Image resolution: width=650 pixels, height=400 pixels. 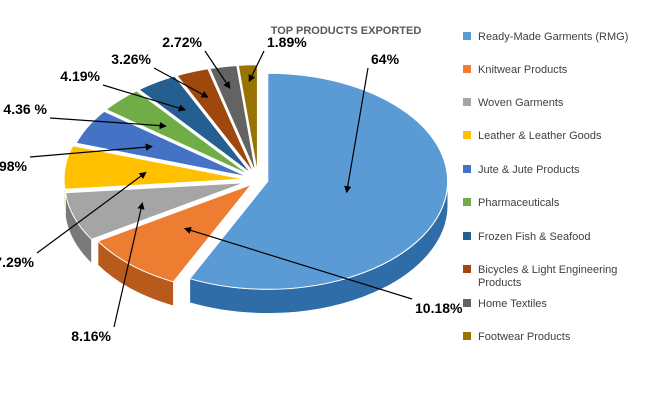 What do you see at coordinates (91, 212) in the screenshot?
I see `leader-line-leather-leather-goods` at bounding box center [91, 212].